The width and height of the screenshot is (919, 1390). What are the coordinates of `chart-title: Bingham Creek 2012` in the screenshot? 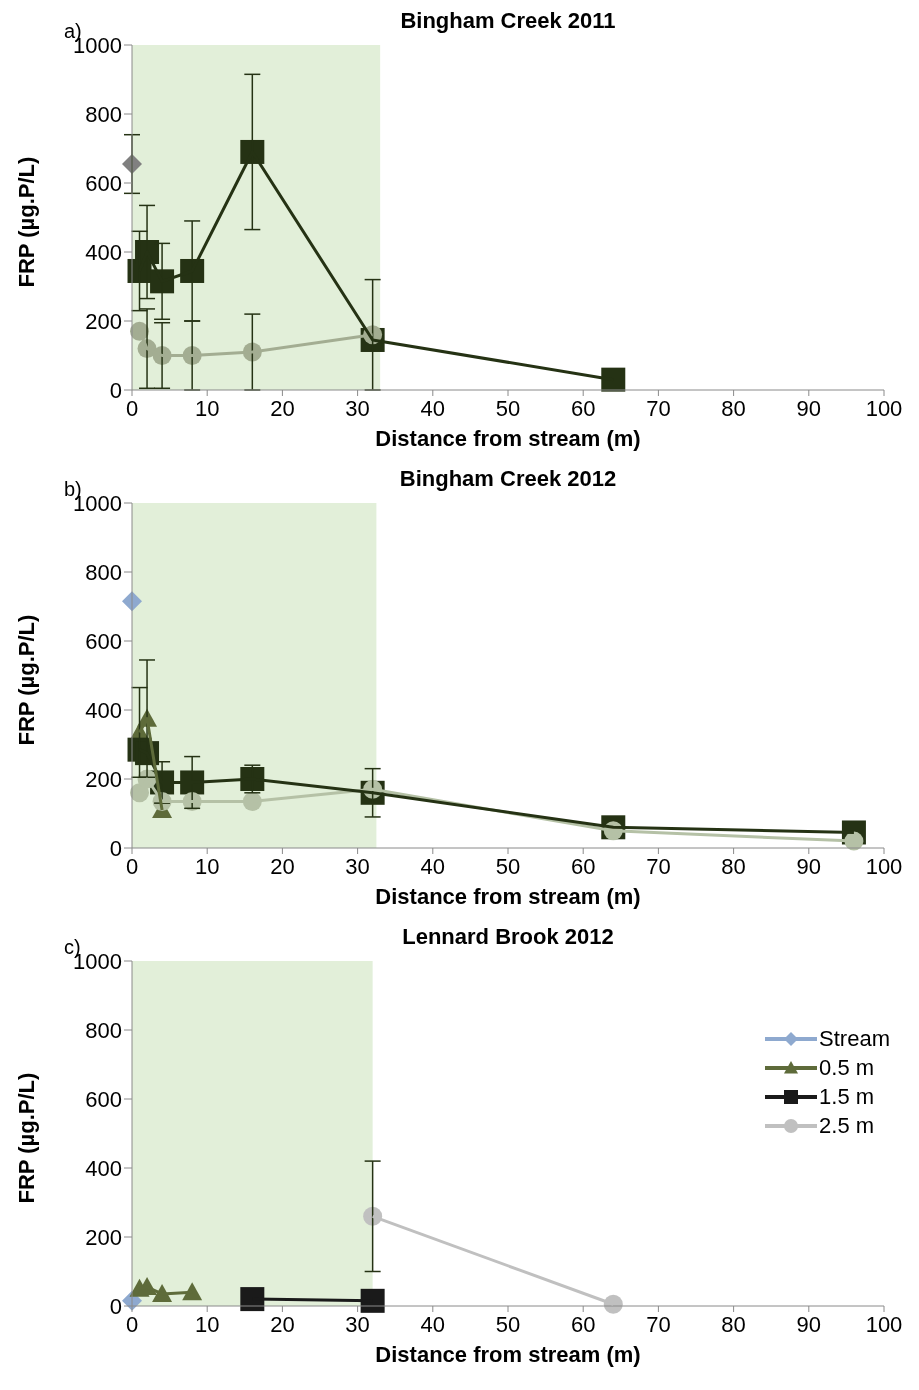 It's located at (508, 479).